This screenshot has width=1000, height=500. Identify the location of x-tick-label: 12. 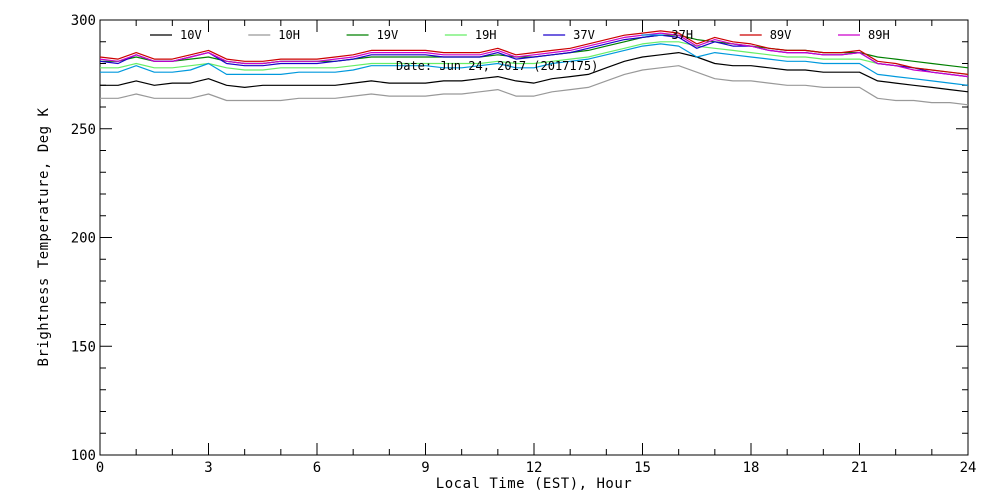
(534, 468).